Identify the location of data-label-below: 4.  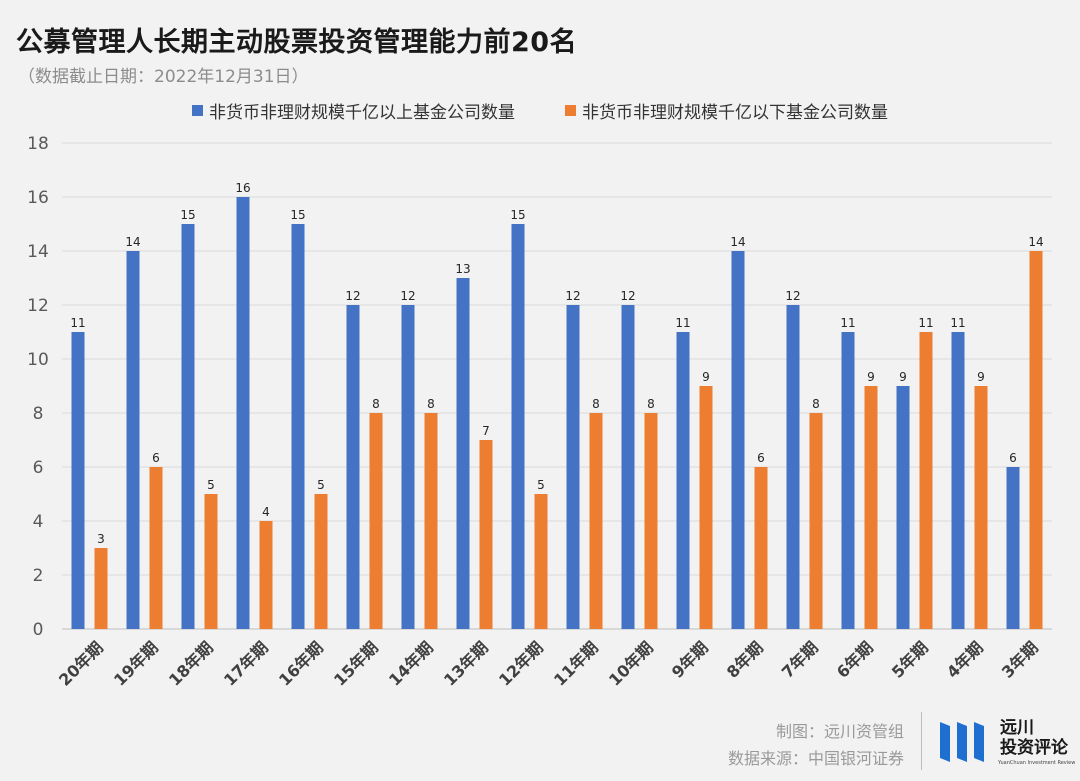
(266, 512).